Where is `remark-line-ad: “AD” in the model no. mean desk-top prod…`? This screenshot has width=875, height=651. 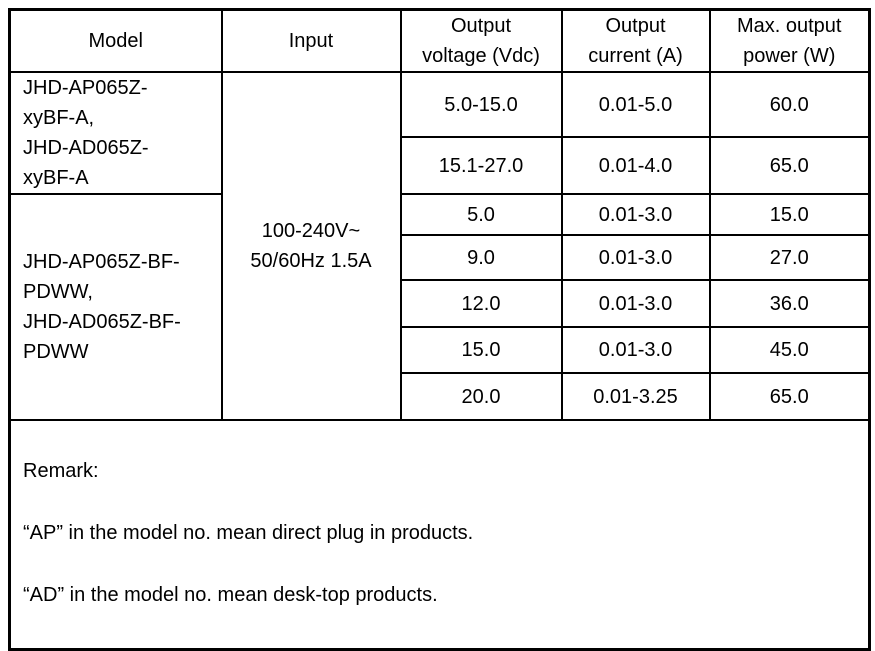 remark-line-ad: “AD” in the model no. mean desk-top prod… is located at coordinates (230, 595).